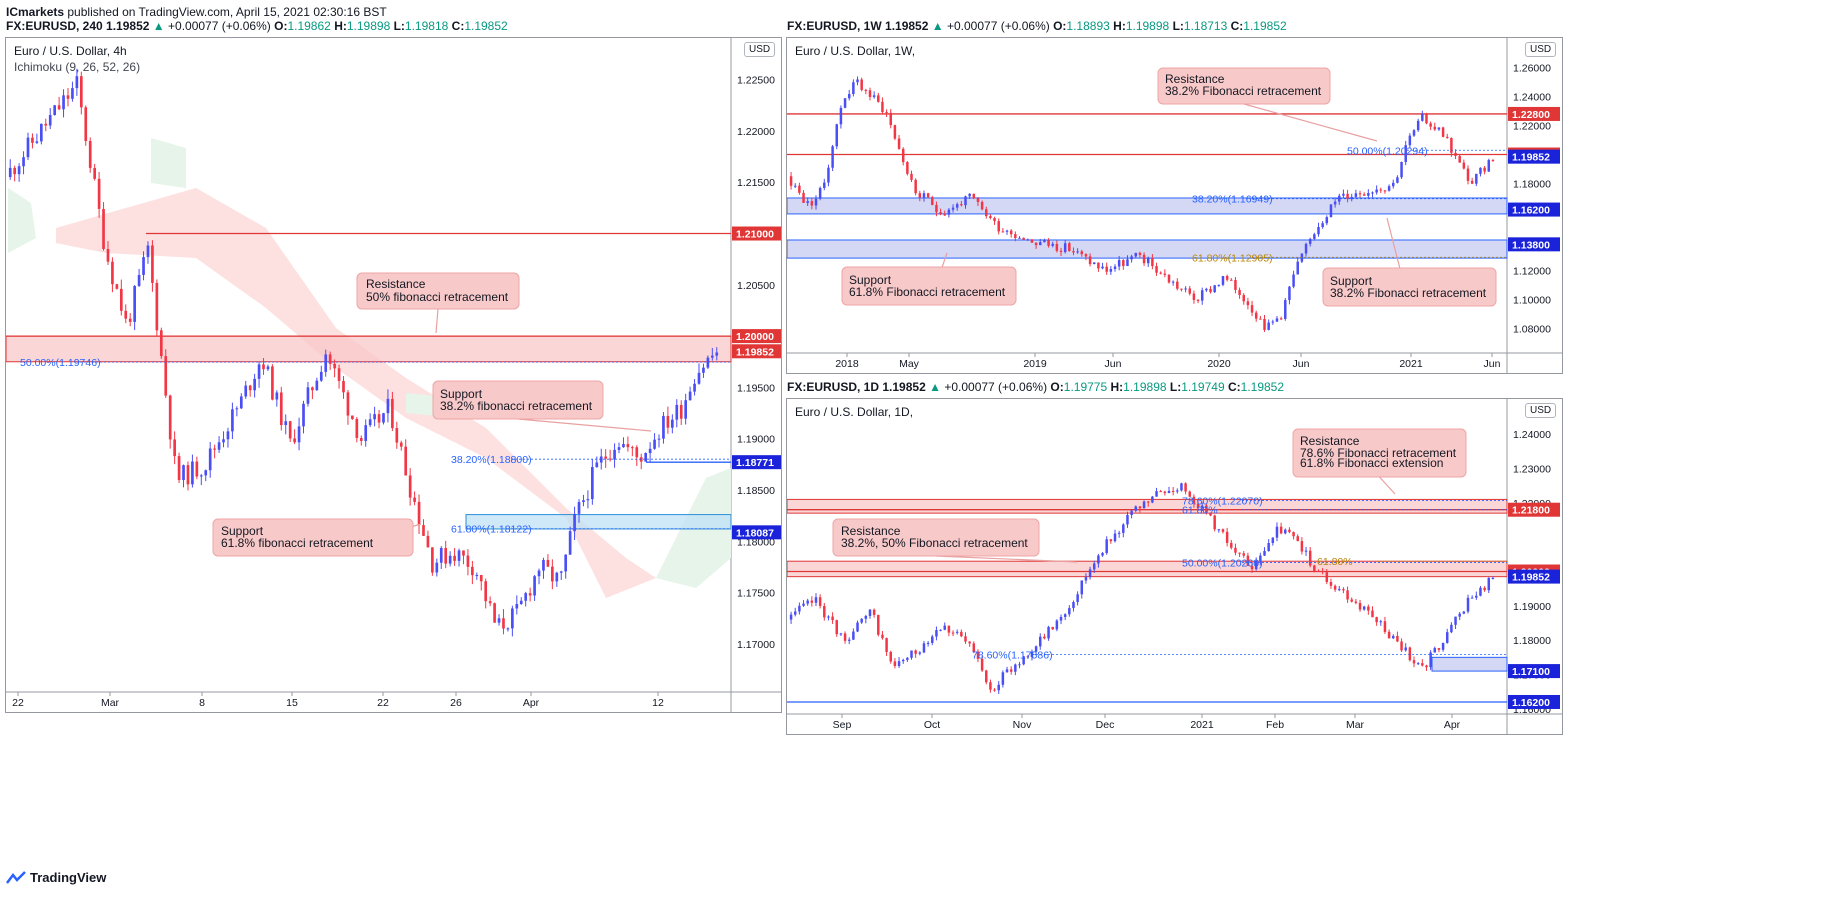  What do you see at coordinates (1532, 184) in the screenshot?
I see `y-tick-label: 1.18000` at bounding box center [1532, 184].